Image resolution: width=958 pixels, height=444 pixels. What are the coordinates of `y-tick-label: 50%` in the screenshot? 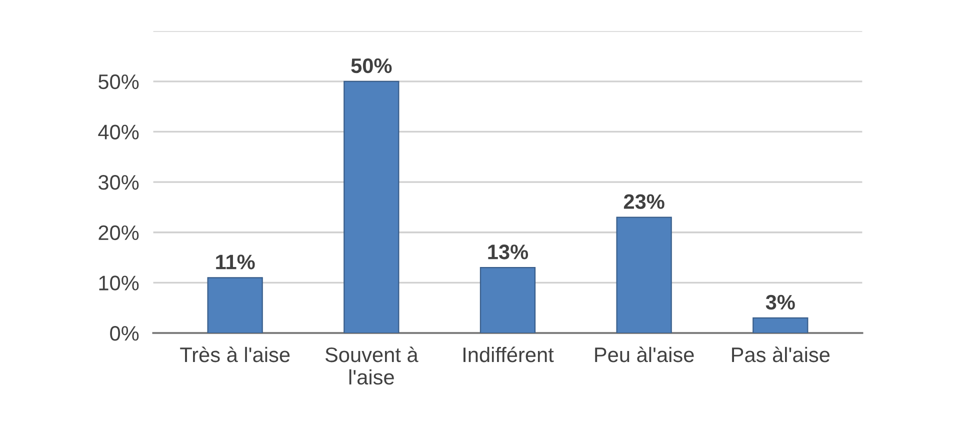 It's located at (118, 82).